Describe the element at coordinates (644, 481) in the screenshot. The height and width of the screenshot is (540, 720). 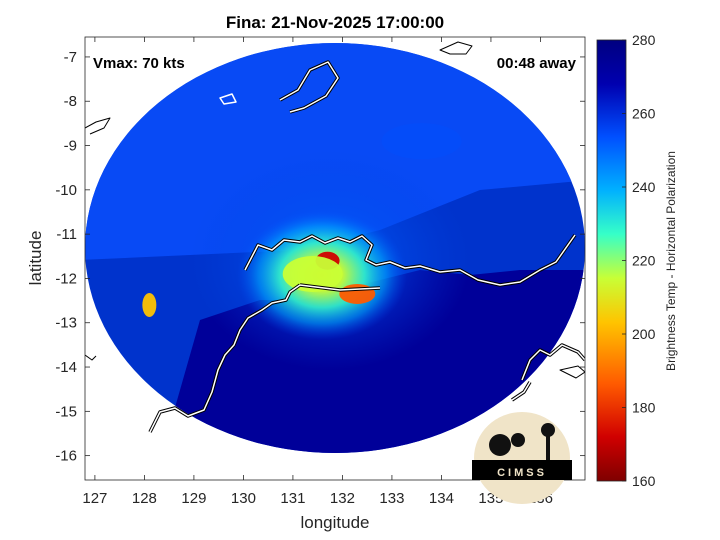
I see `colorbar-tick-label: 160` at that location.